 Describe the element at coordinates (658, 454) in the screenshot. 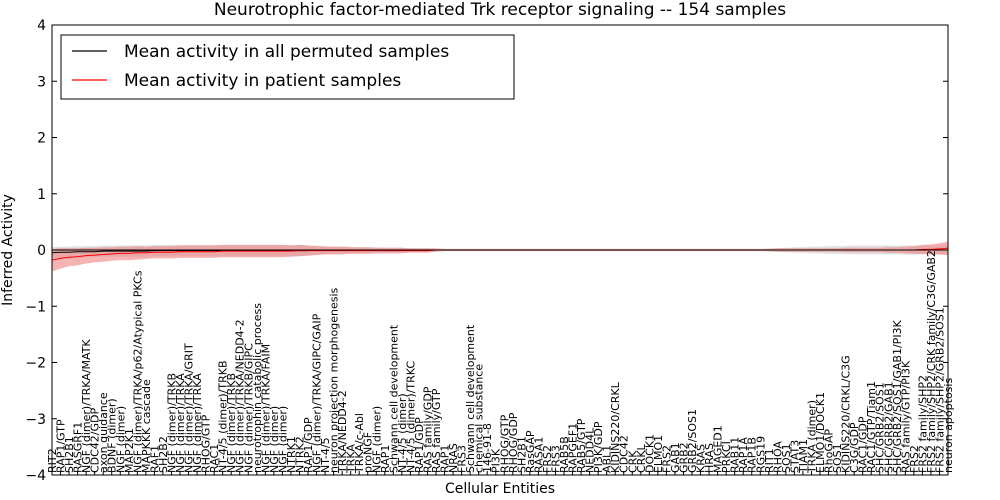

I see `x-tick-label: ELMO1` at that location.